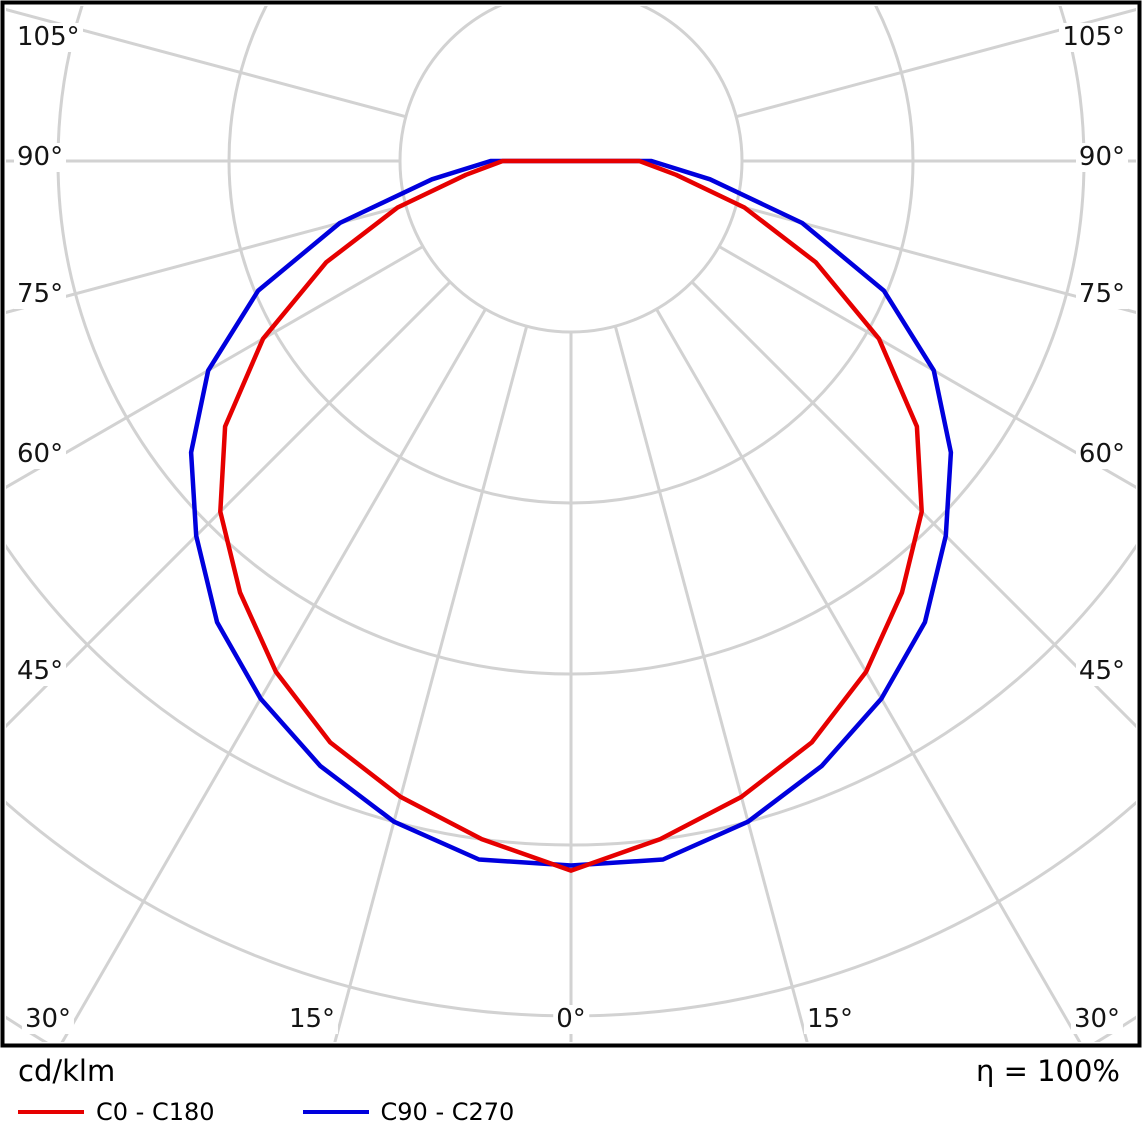  I want to click on angle-label-left-90: 90°, so click(40, 157).